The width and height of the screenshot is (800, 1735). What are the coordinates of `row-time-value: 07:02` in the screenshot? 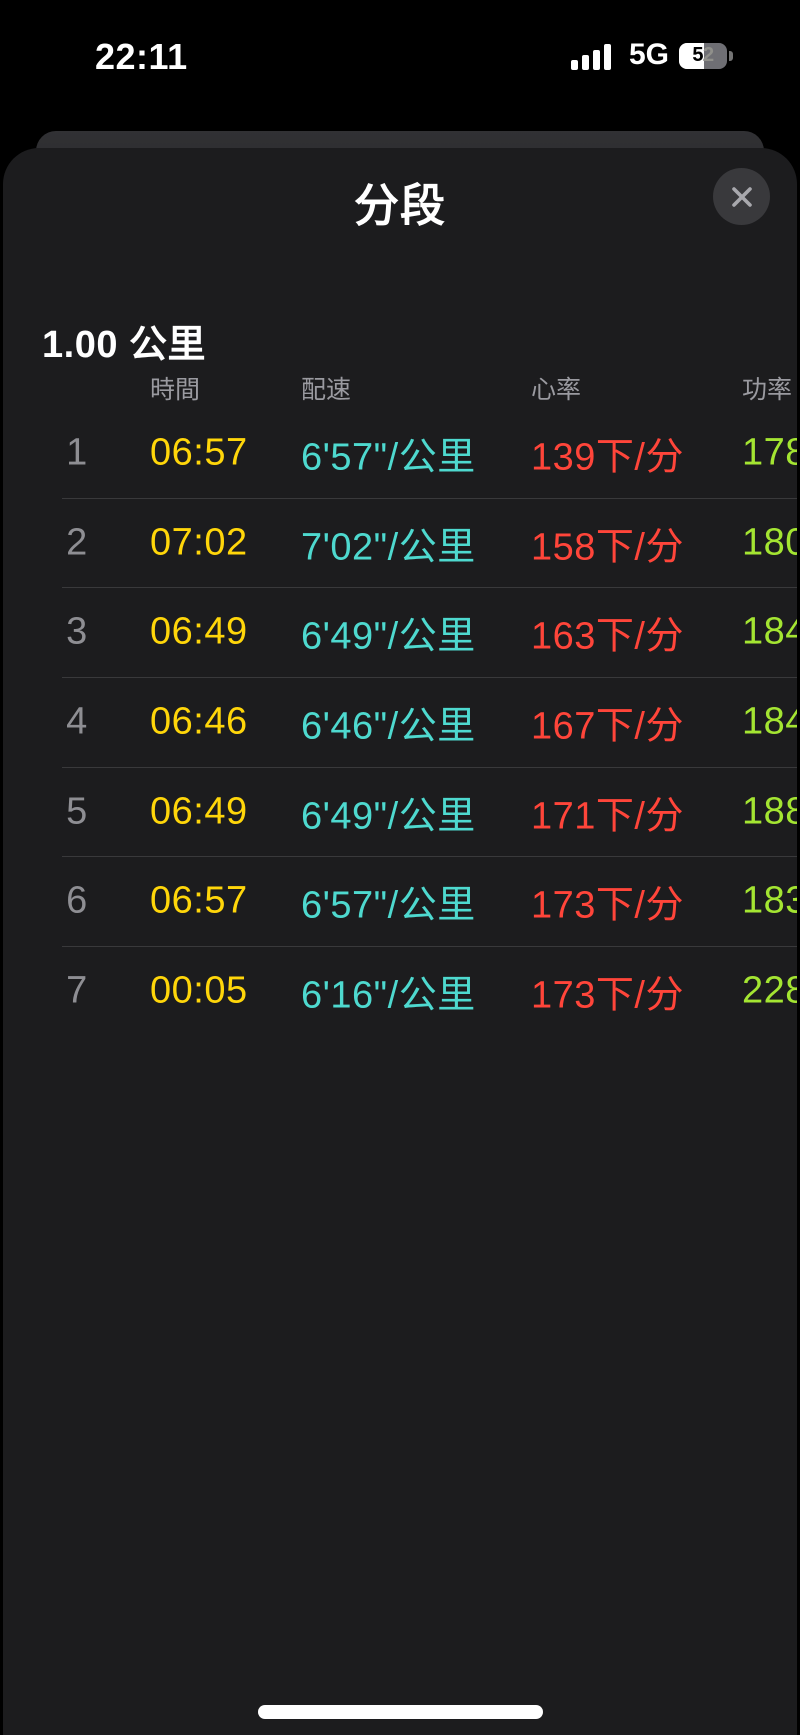 It's located at (199, 542).